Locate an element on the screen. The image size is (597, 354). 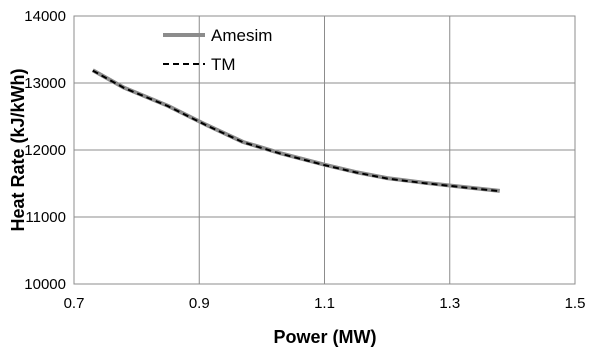
legend-label-amesim: Amesim is located at coordinates (241, 35).